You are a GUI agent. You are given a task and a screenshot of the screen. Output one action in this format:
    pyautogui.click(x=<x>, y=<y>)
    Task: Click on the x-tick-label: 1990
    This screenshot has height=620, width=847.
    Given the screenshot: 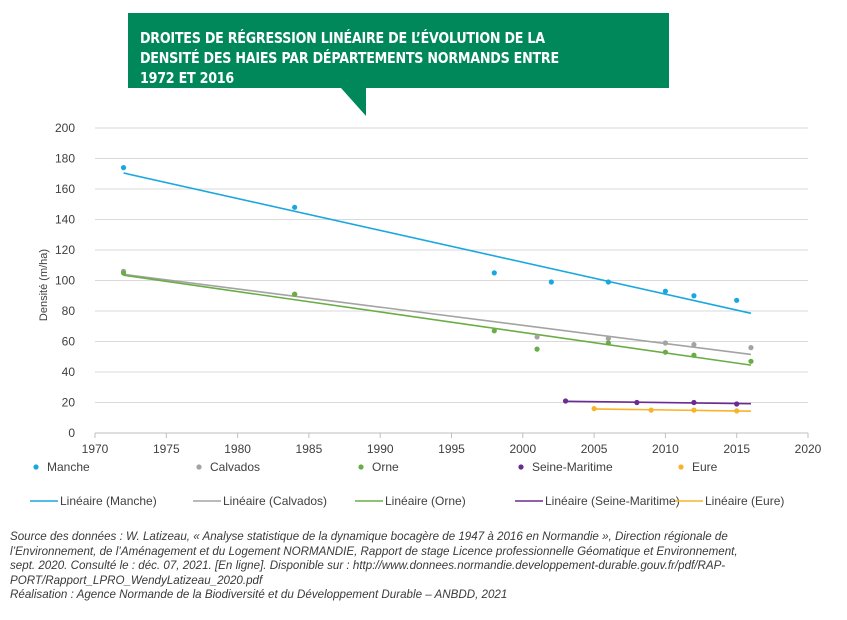 What is the action you would take?
    pyautogui.click(x=380, y=449)
    